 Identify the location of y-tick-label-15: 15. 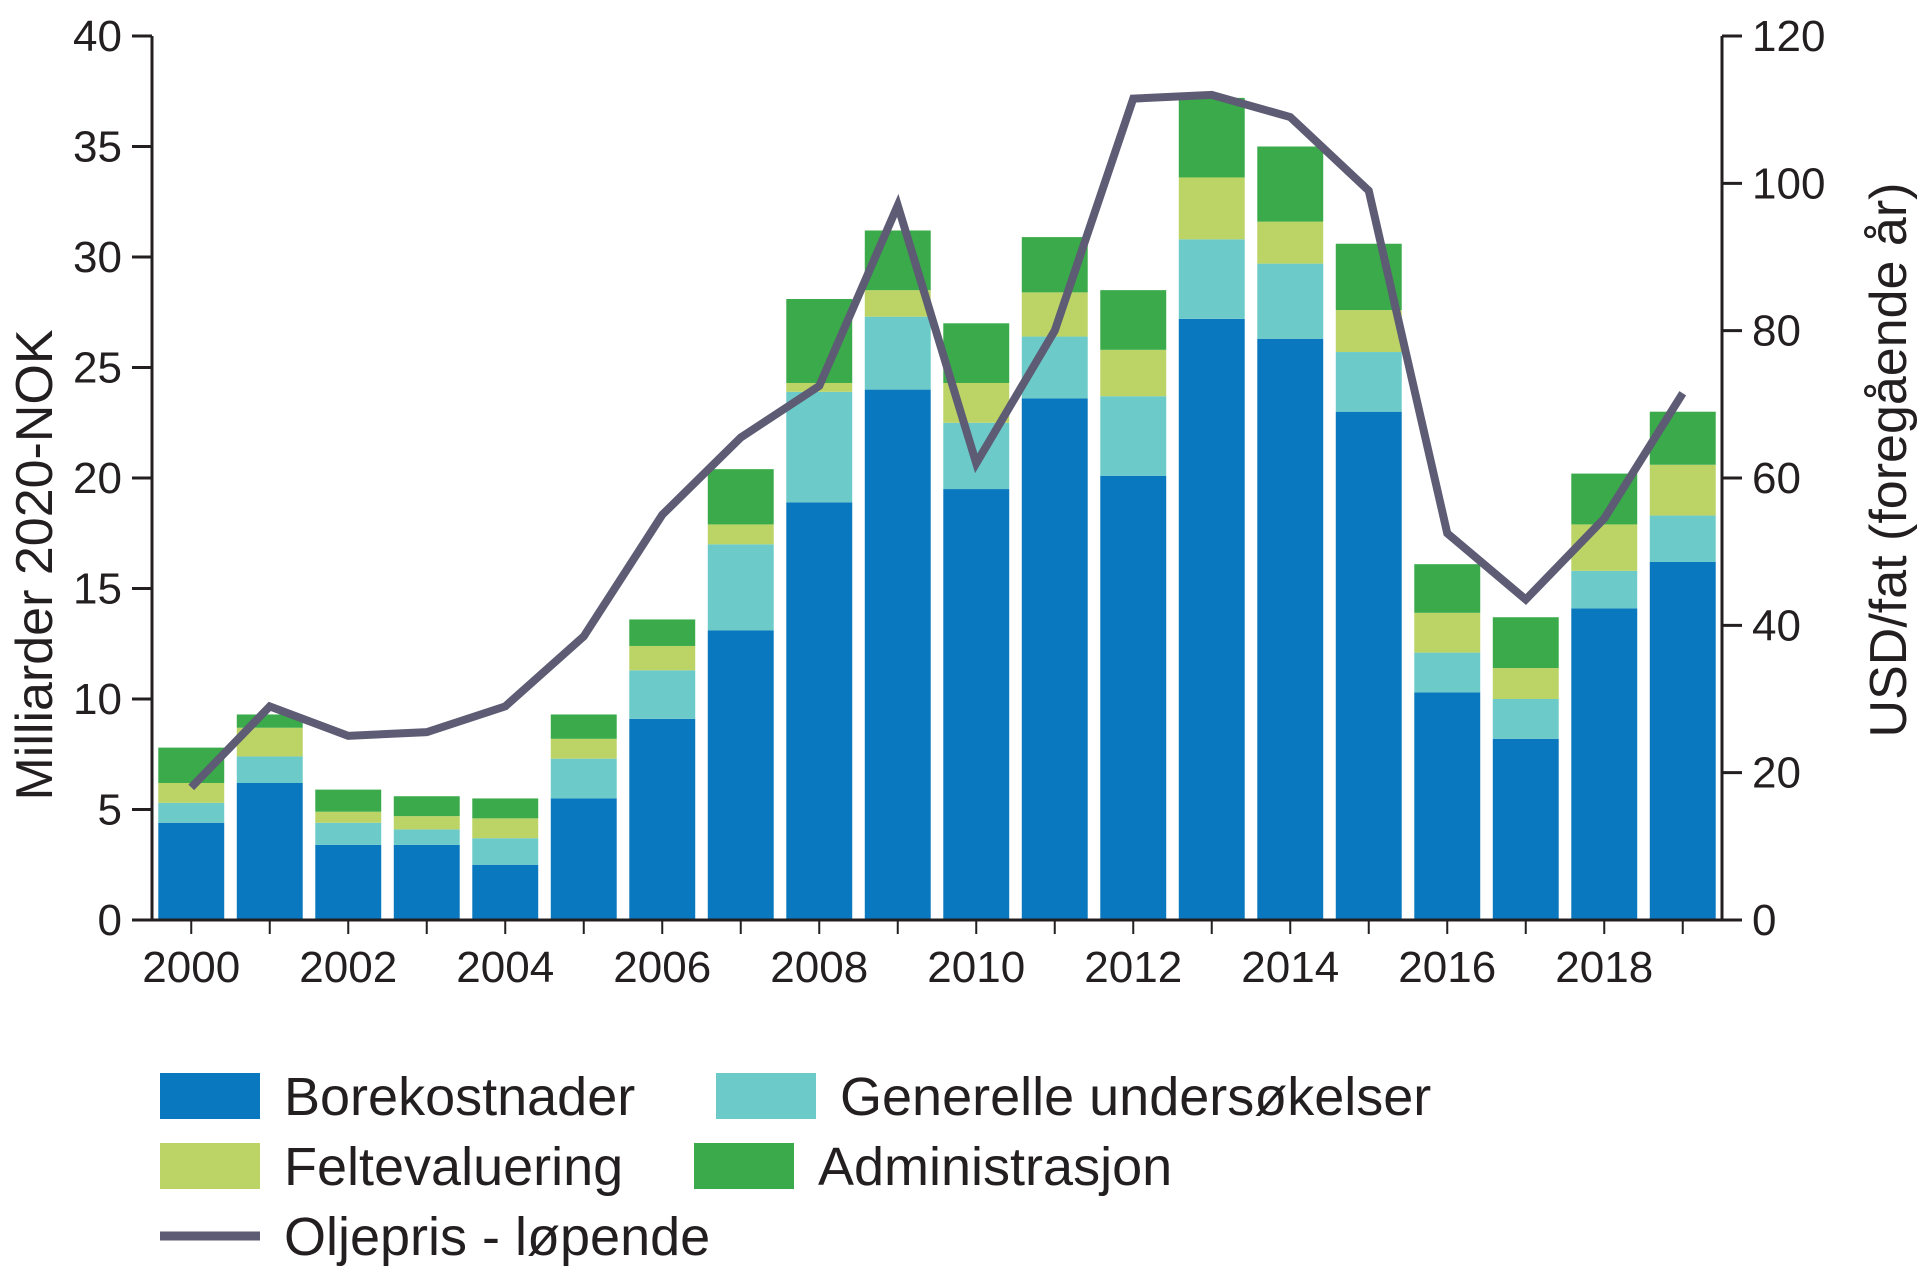
(97, 589).